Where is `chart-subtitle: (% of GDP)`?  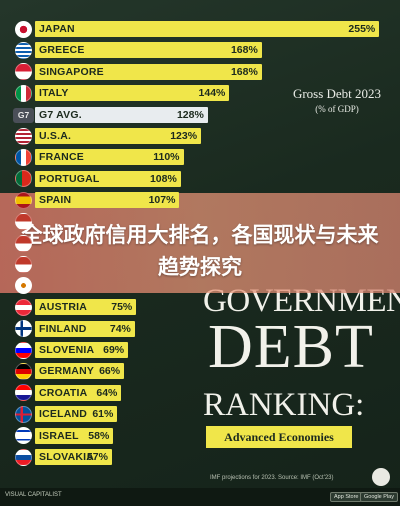
chart-subtitle: (% of GDP) is located at coordinates (337, 109).